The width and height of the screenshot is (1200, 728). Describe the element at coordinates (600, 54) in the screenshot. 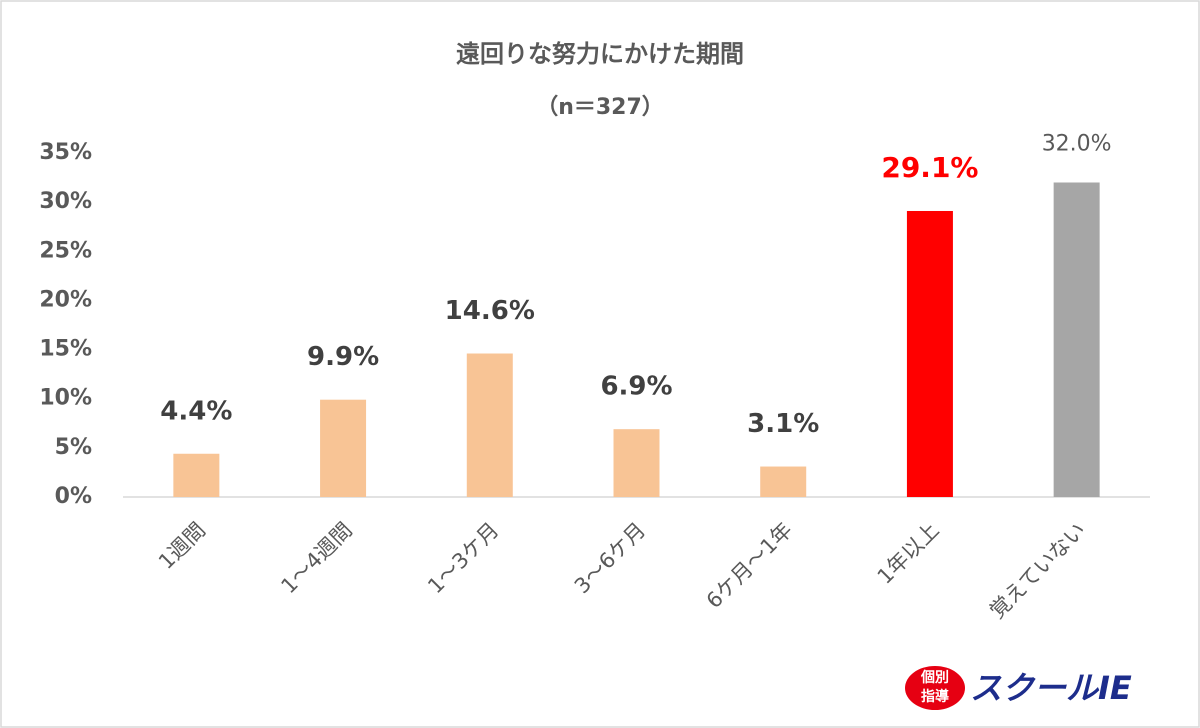

I see `chart-title: 遠回りな努力にかけた期間` at that location.